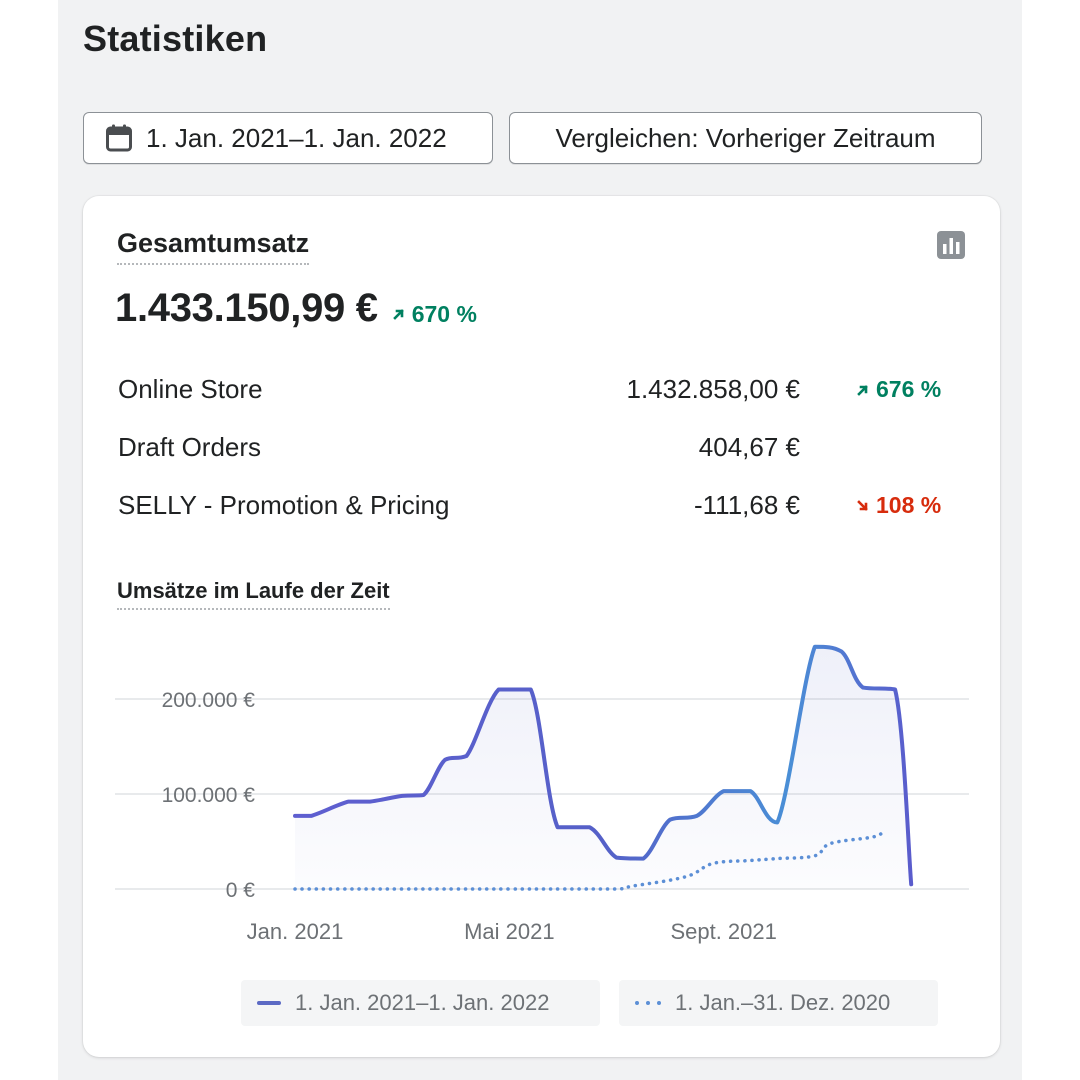  What do you see at coordinates (190, 447) in the screenshot?
I see `channel-name: Draft Orders` at bounding box center [190, 447].